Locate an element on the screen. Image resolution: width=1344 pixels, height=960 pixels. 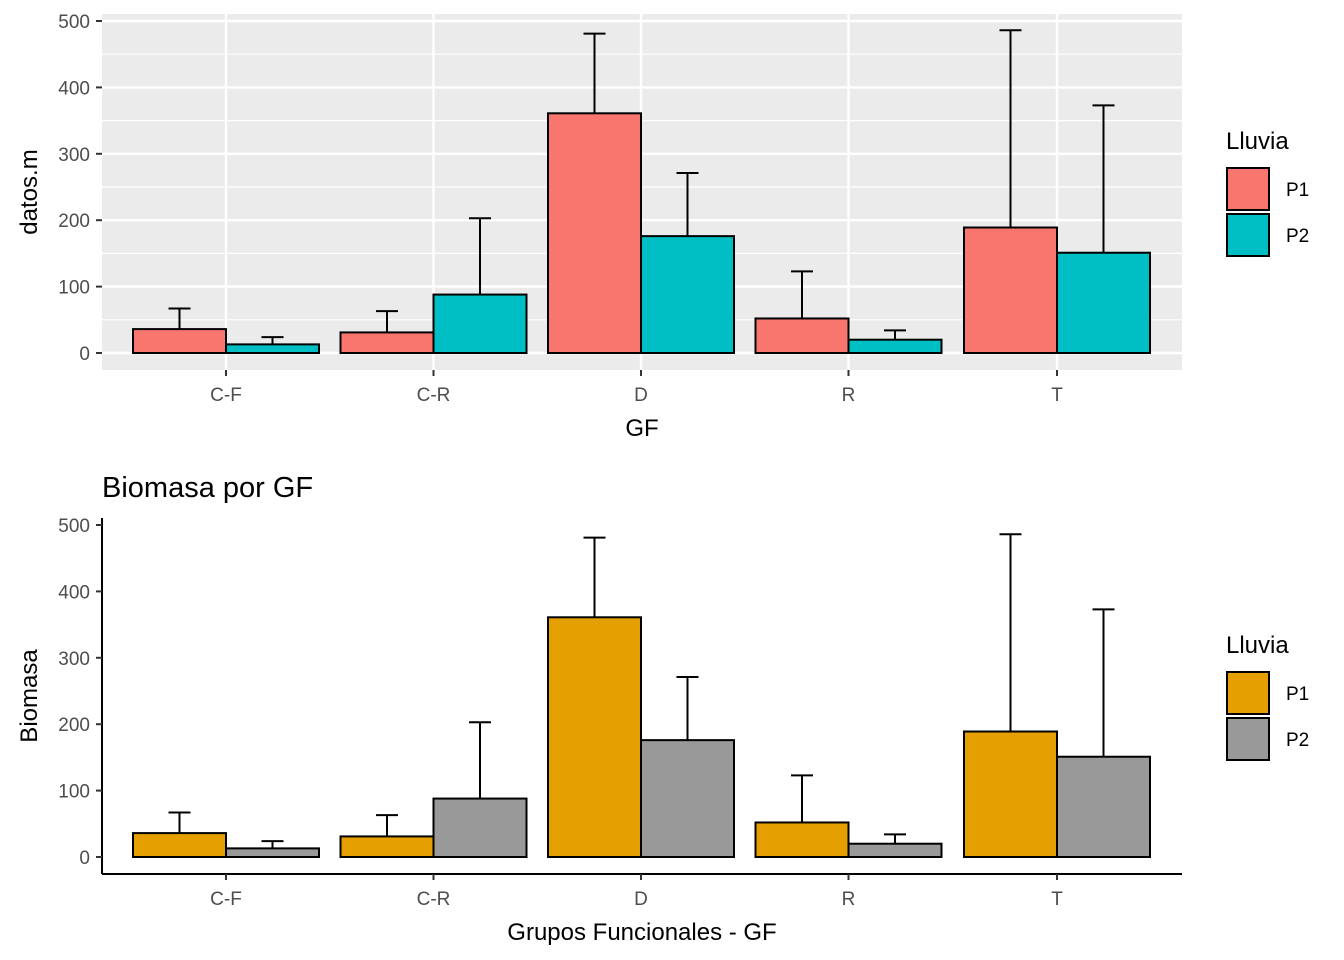
y-axis-title: Biomasa is located at coordinates (29, 696).